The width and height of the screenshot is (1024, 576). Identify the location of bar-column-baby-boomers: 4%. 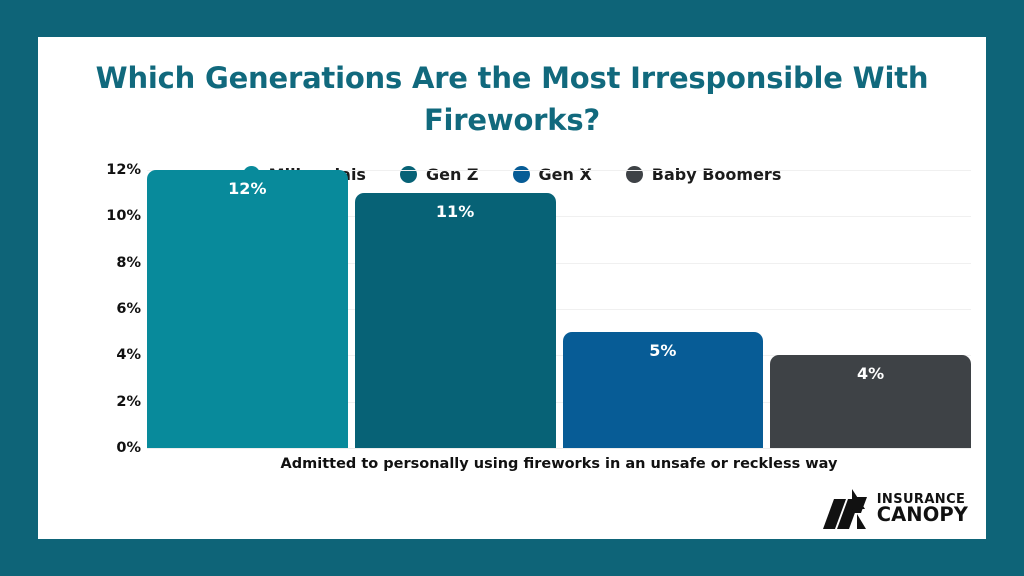
(870, 309).